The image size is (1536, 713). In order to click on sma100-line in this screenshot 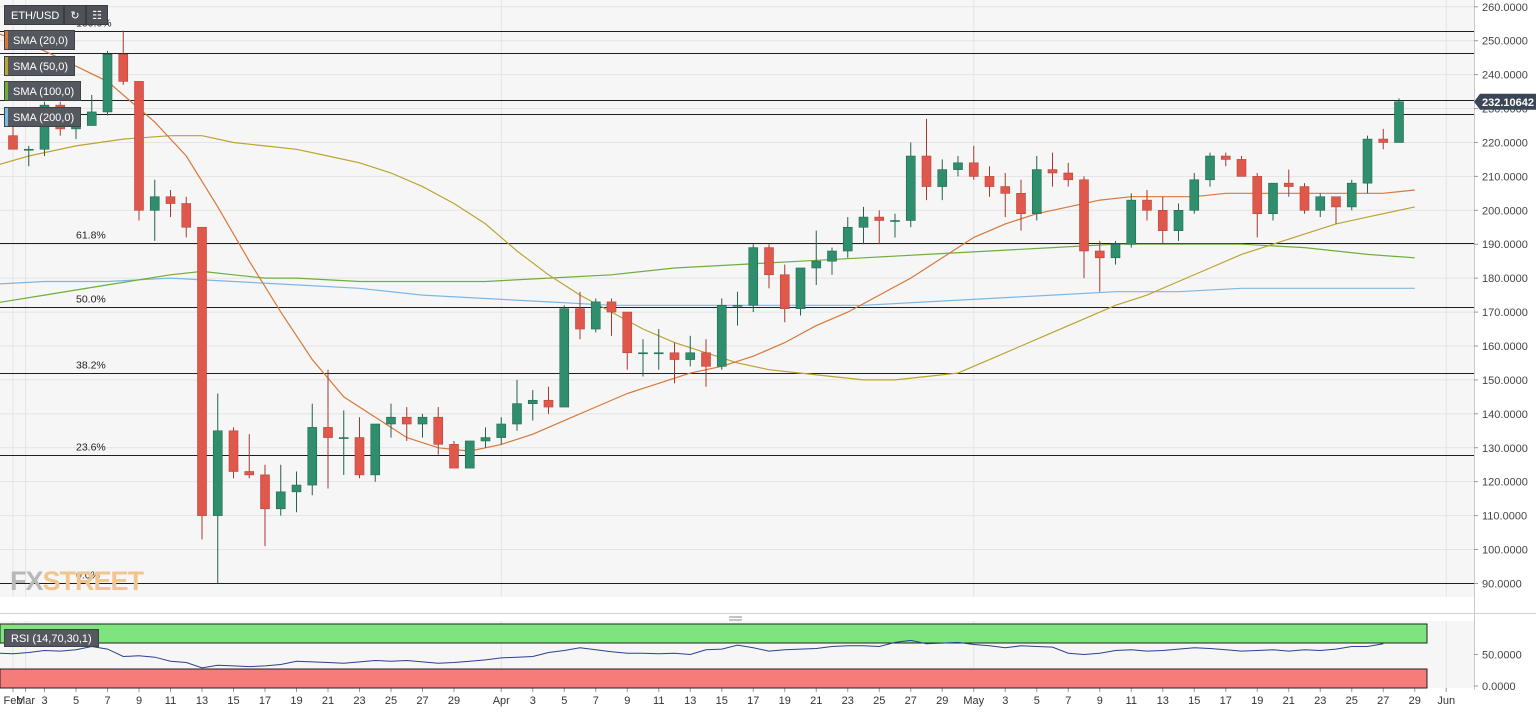, I will do `click(707, 273)`.